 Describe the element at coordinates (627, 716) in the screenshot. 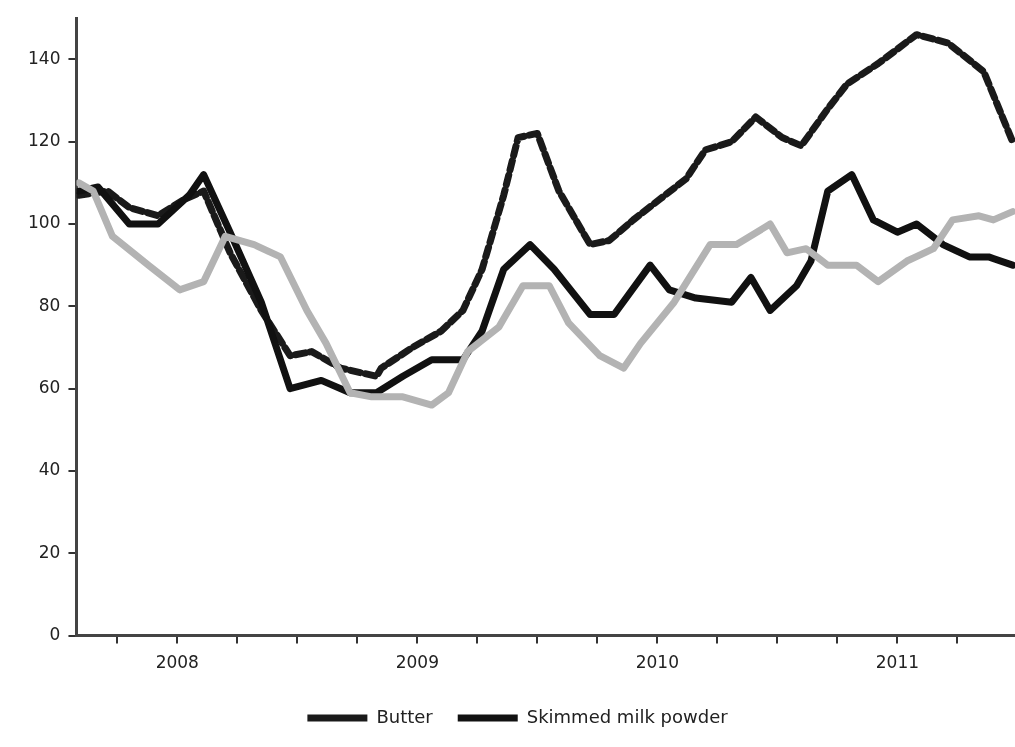

I see `legend-label: Skimmed milk powder` at that location.